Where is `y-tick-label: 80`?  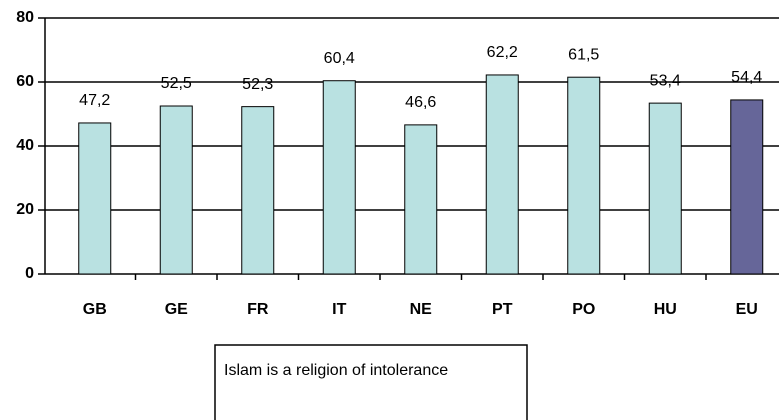
y-tick-label: 80 is located at coordinates (25, 17).